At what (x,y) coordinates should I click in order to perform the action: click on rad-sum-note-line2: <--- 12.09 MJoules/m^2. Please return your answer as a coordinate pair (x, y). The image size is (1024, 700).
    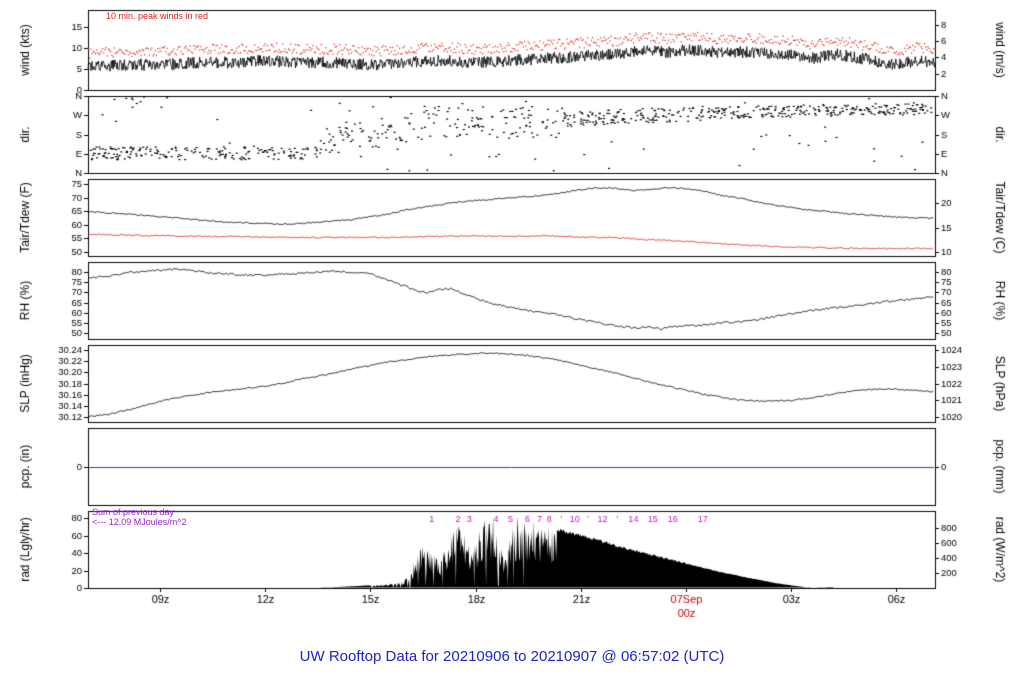
    Looking at the image, I should click on (139, 522).